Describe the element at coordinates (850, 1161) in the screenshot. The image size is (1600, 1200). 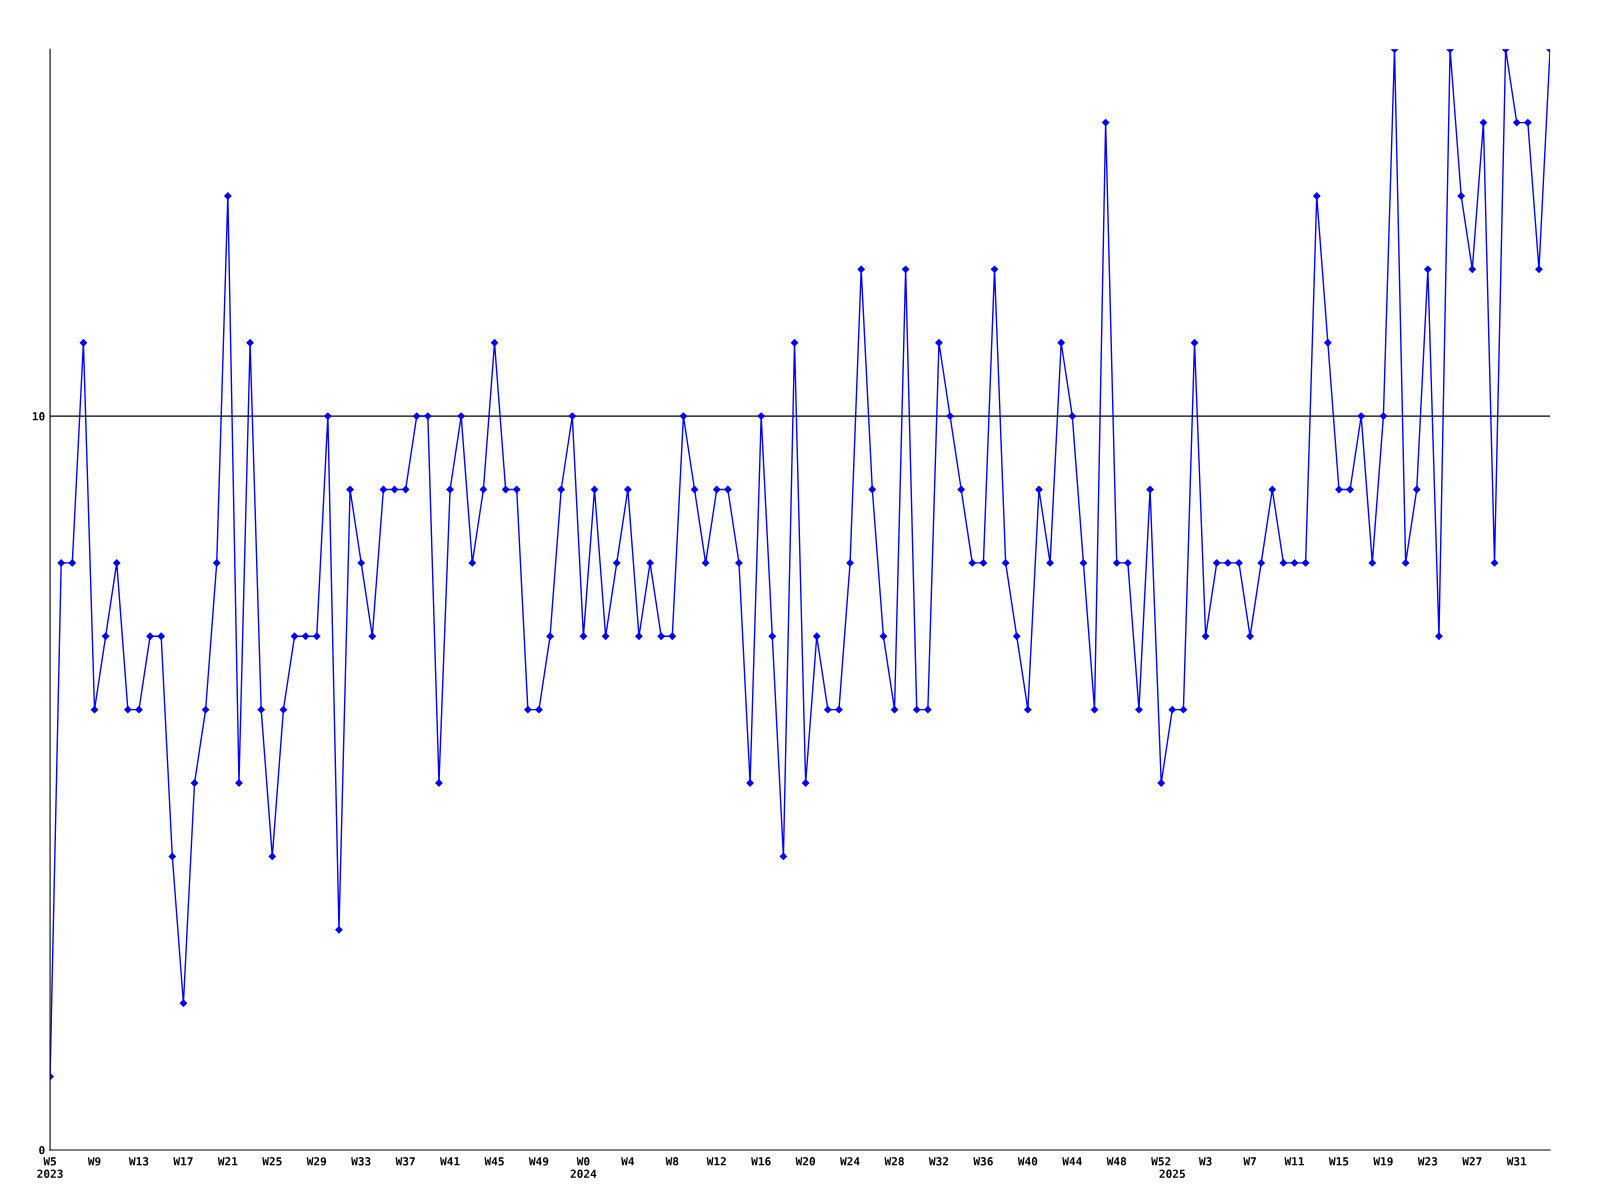
I see `x-tick-label: W24` at that location.